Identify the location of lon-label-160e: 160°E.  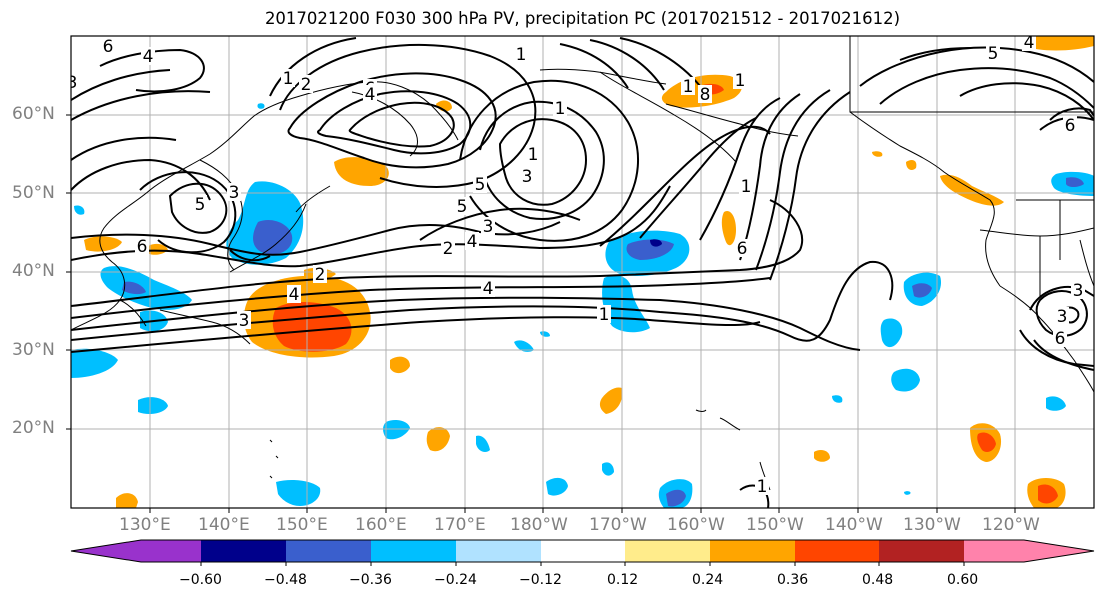
(381, 525).